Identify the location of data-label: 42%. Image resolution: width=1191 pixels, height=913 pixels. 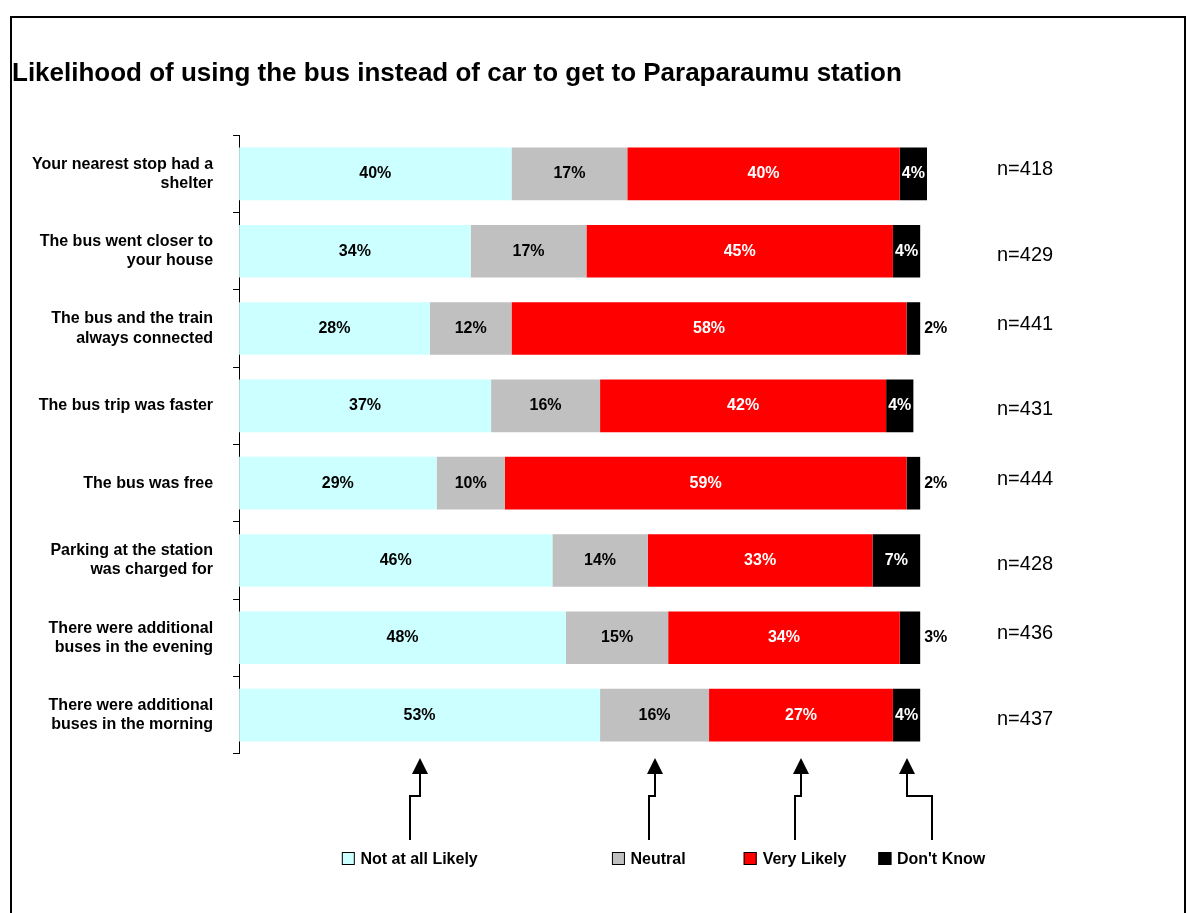
(743, 405).